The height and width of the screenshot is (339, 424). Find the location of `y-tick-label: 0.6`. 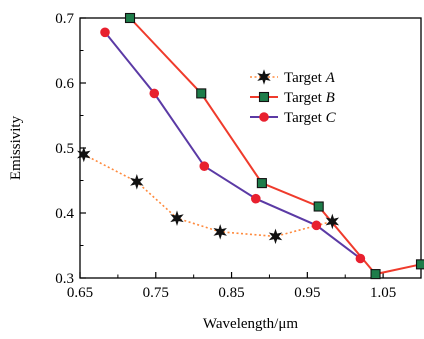

y-tick-label: 0.6 is located at coordinates (64, 84).